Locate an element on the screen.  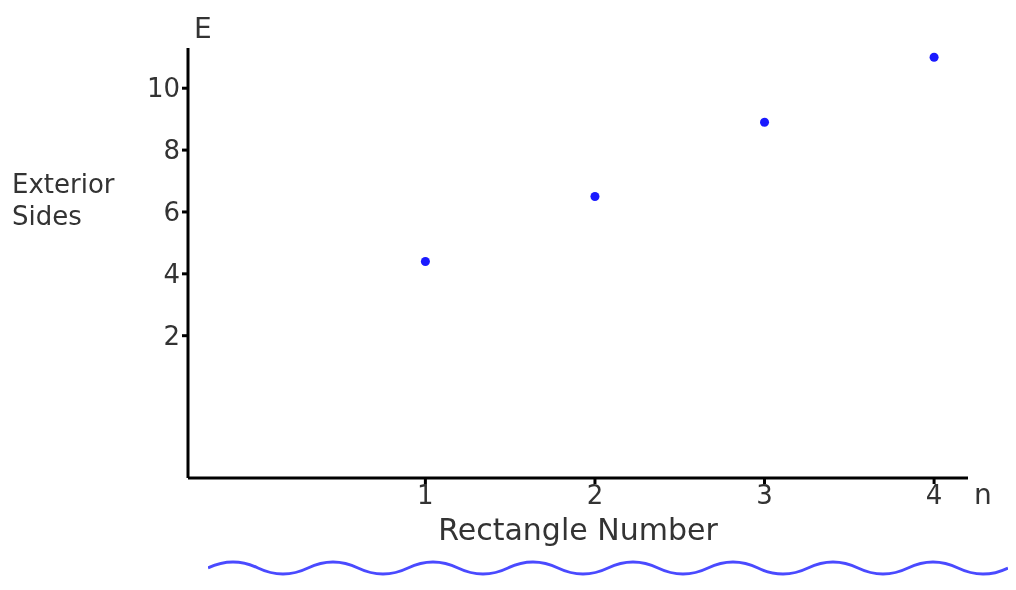
x-tick-label: 3 is located at coordinates (764, 495).